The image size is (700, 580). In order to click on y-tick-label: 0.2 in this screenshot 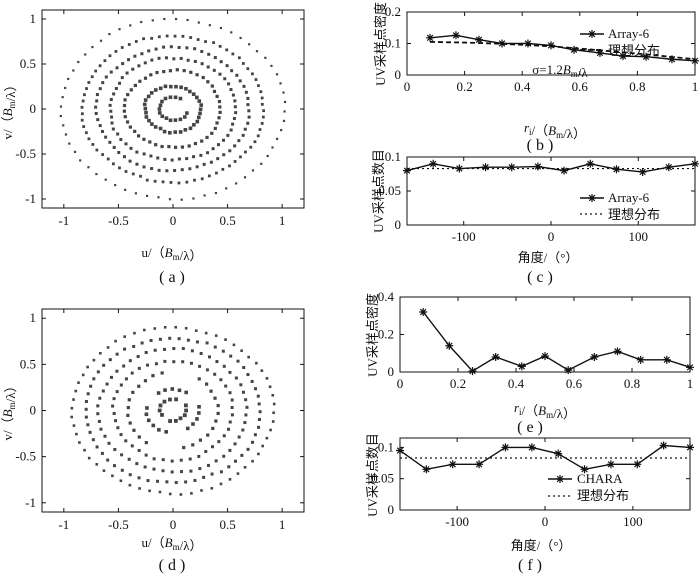, I will do `click(393, 11)`.